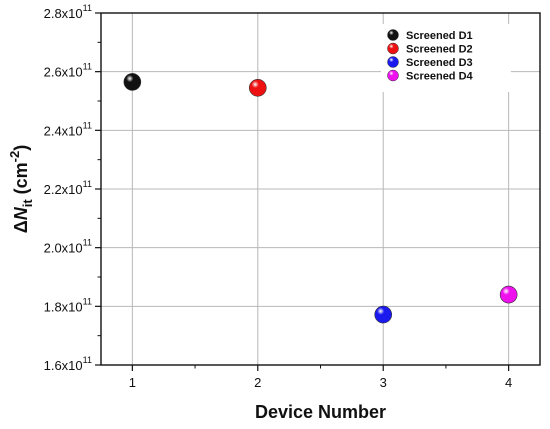 The height and width of the screenshot is (429, 550). What do you see at coordinates (132, 382) in the screenshot?
I see `x-tick-label: 1` at bounding box center [132, 382].